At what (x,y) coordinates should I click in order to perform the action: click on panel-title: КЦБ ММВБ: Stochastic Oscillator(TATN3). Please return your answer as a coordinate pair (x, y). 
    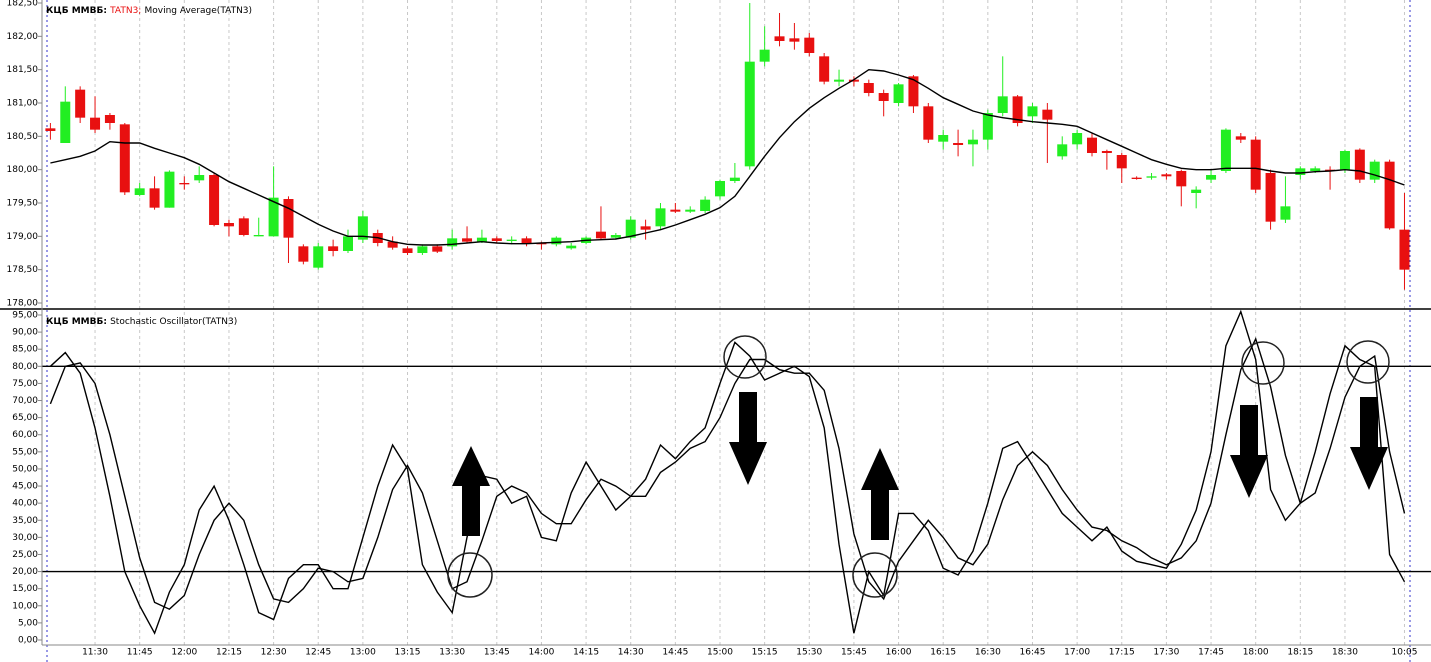
    Looking at the image, I should click on (141, 322).